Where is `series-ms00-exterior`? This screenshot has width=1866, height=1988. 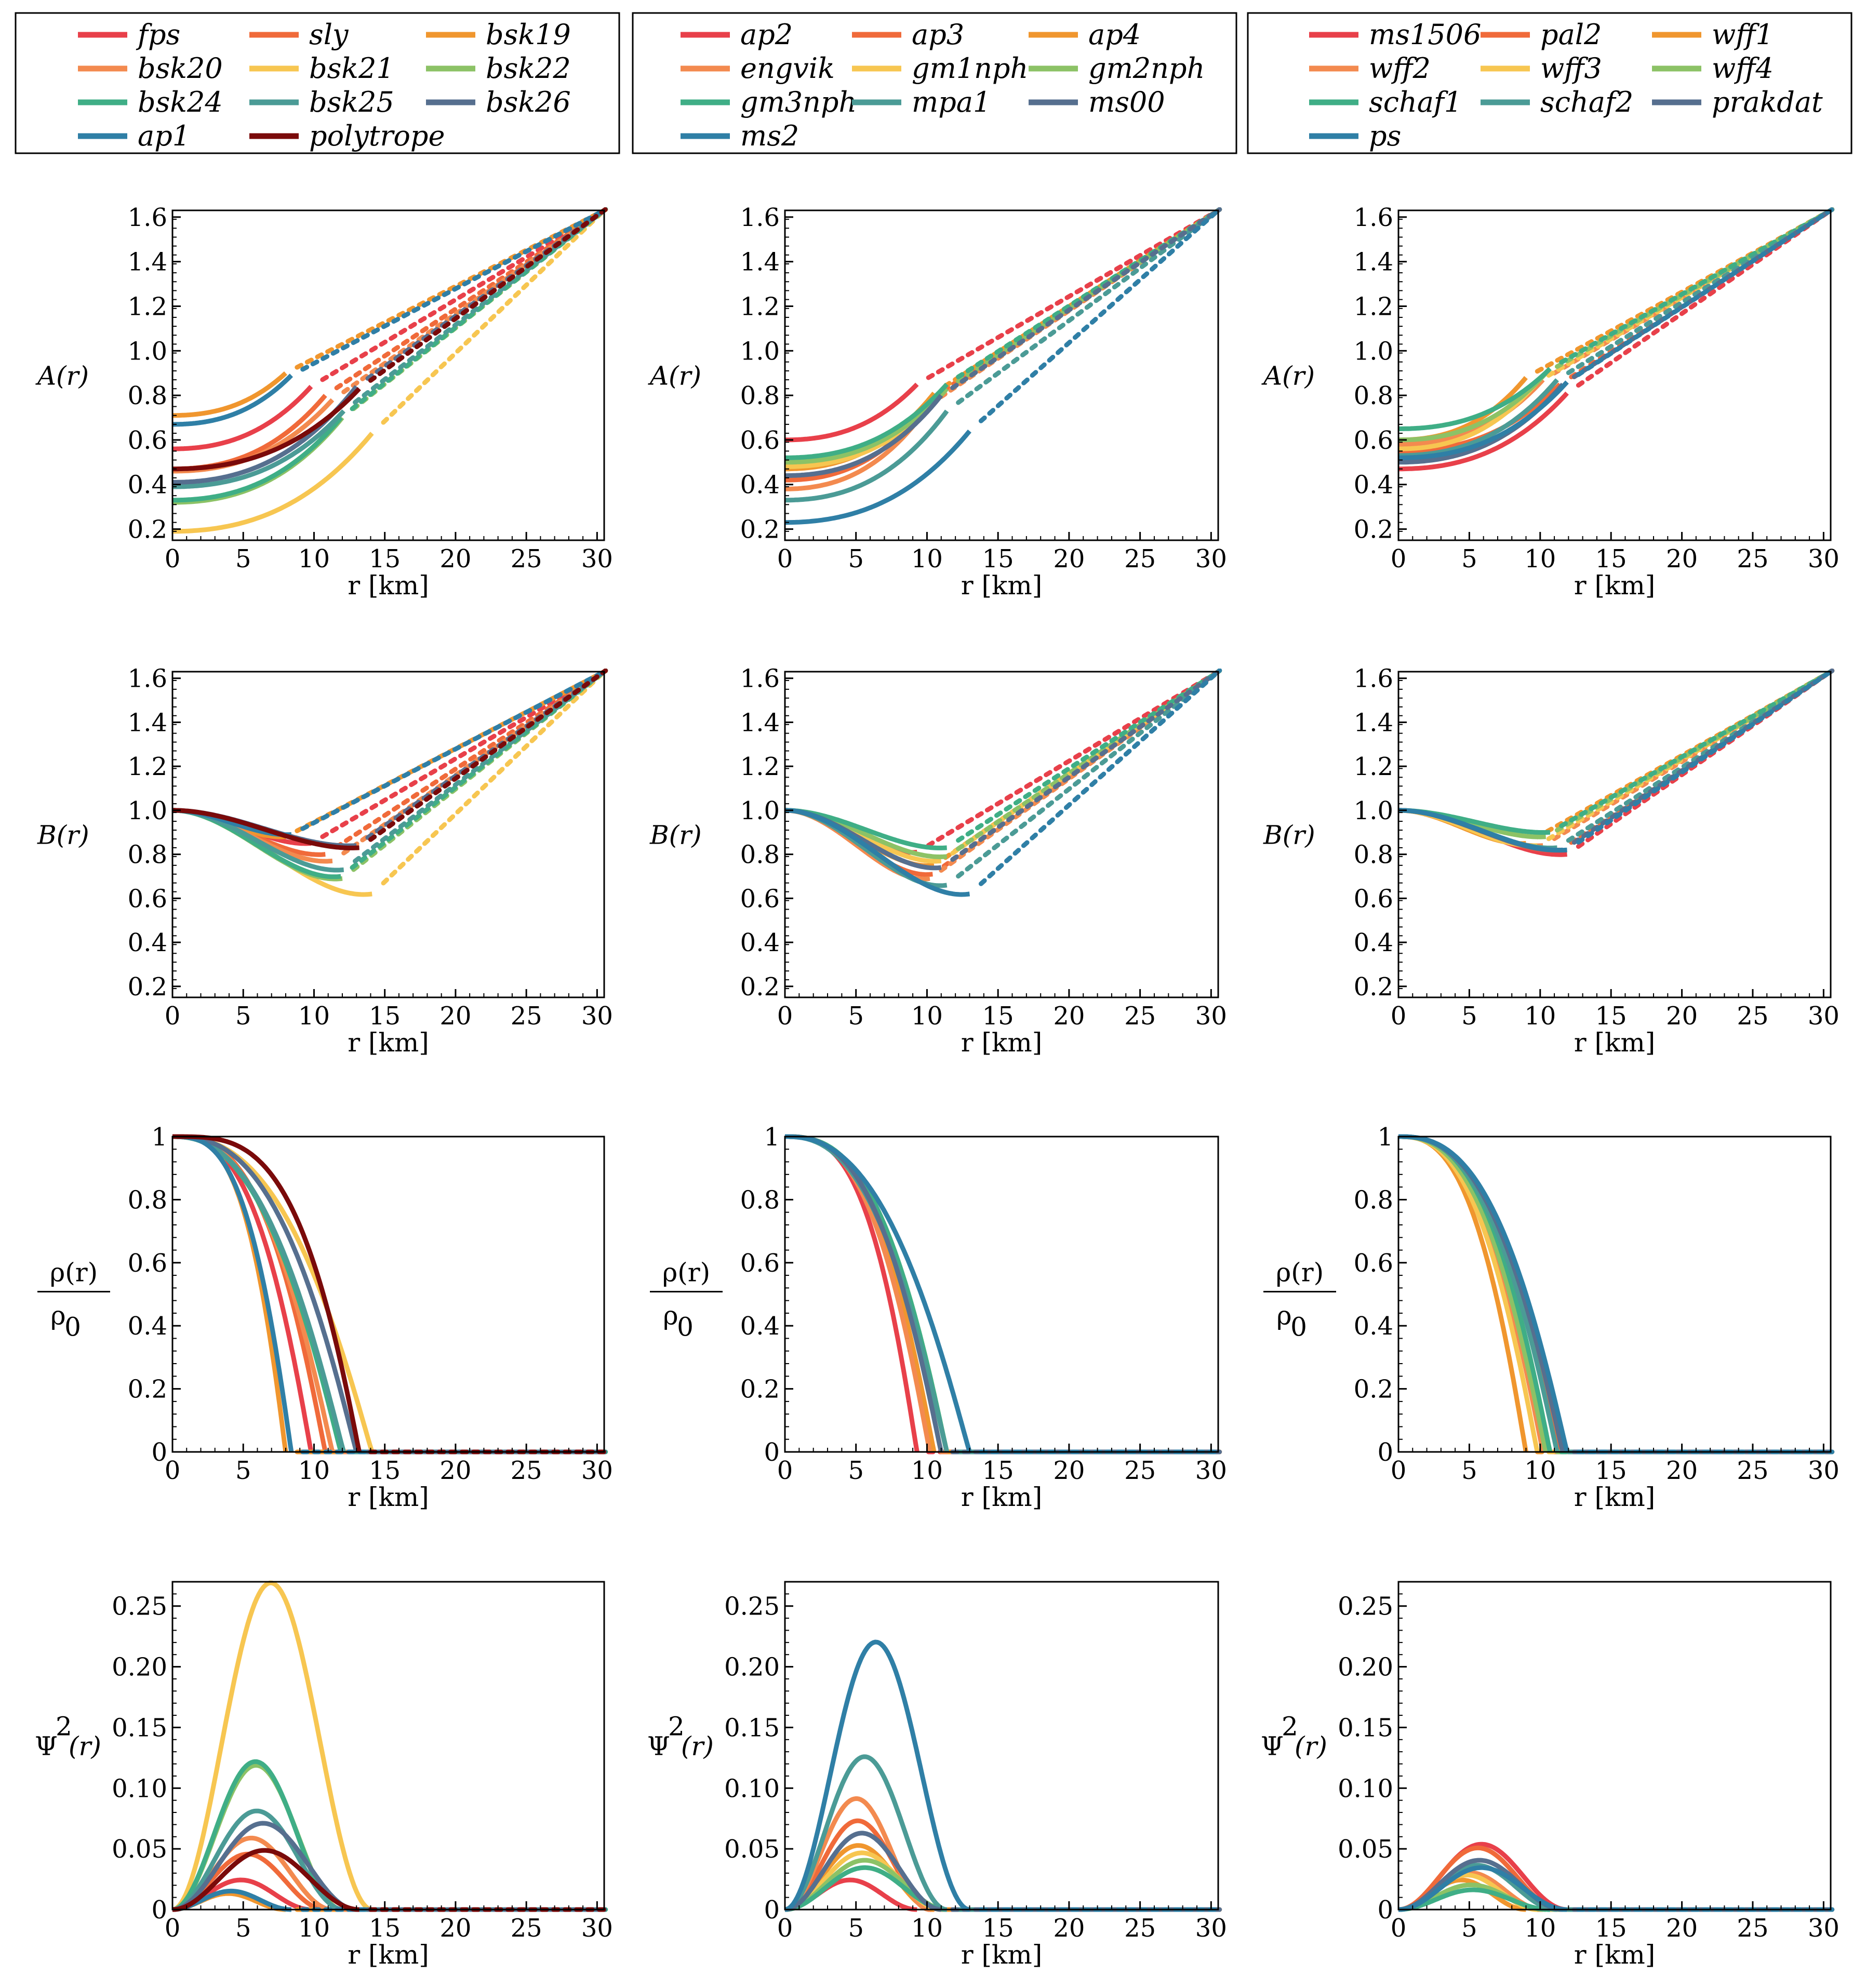 series-ms00-exterior is located at coordinates (1086, 765).